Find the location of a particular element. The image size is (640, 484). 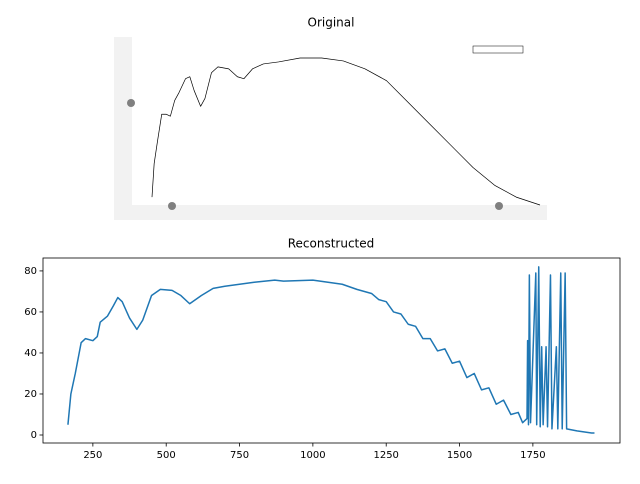

chart-title: Reconstructed is located at coordinates (331, 244).